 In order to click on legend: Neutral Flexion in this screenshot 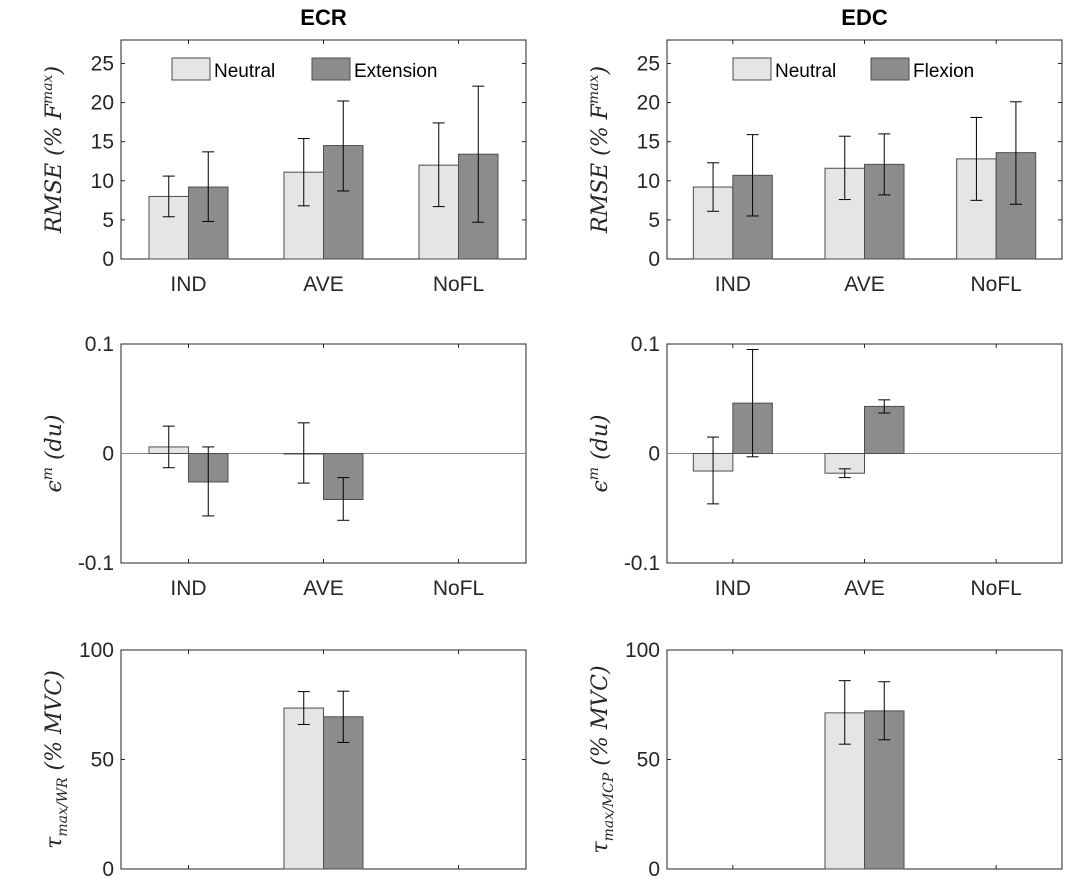, I will do `click(853, 69)`.